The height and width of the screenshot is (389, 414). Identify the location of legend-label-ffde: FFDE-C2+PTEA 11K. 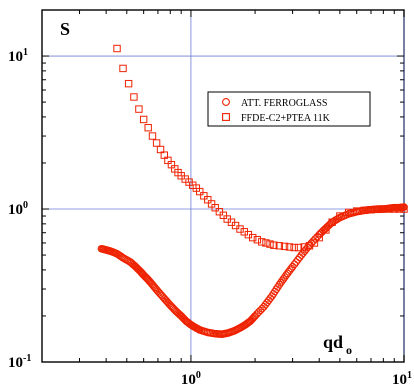
(286, 118).